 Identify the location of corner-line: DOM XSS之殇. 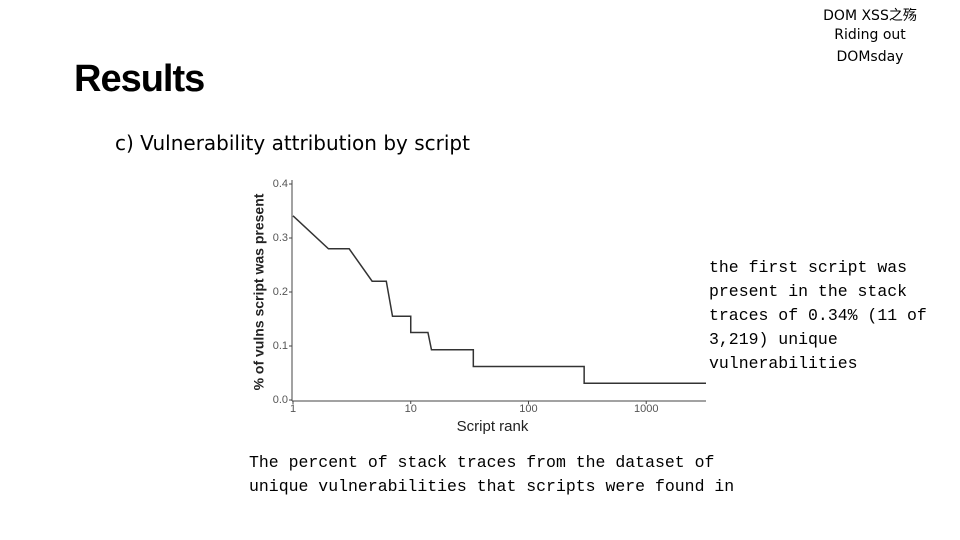
(870, 16).